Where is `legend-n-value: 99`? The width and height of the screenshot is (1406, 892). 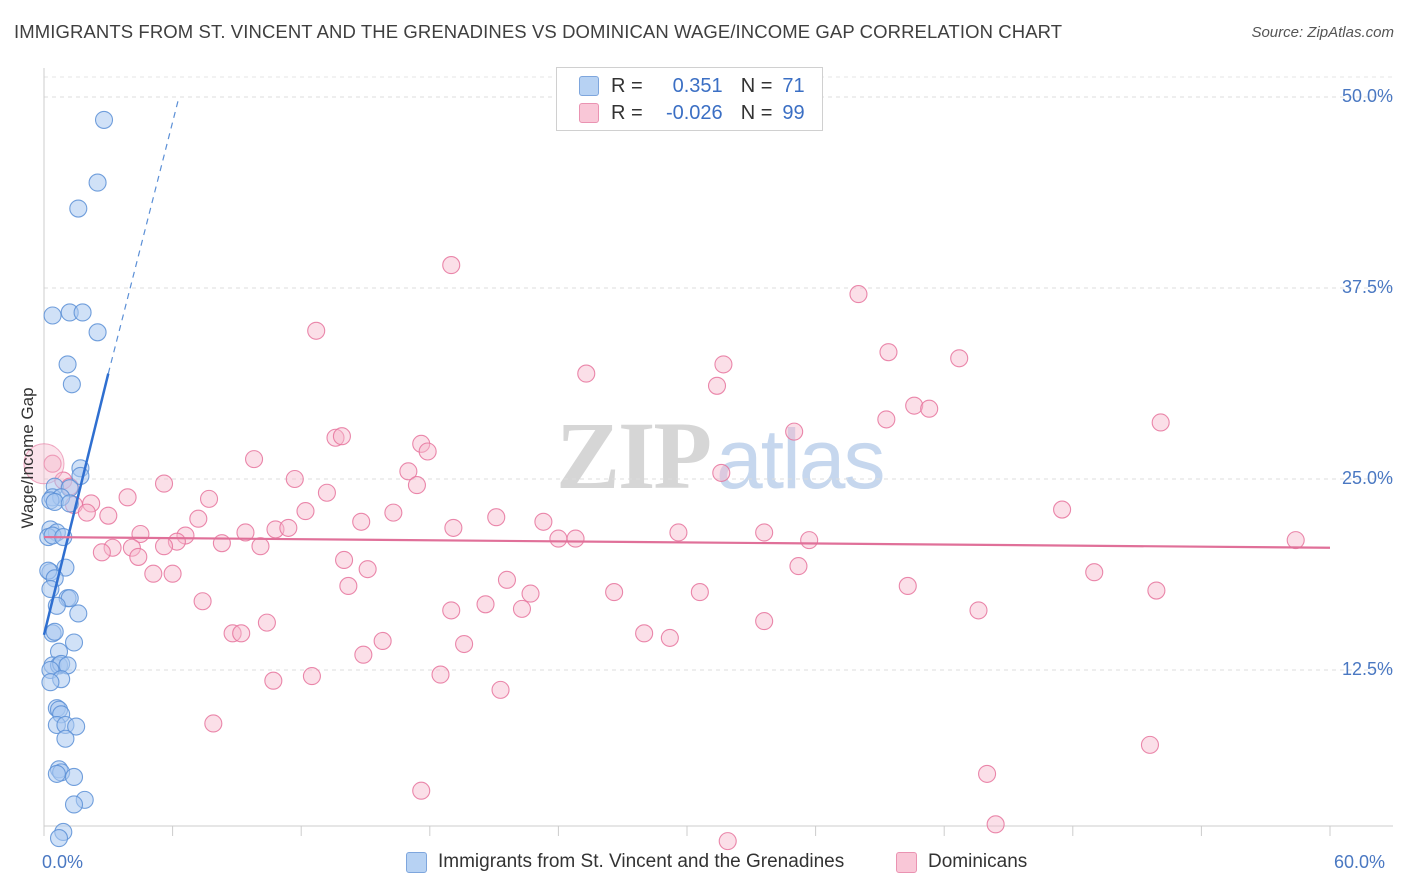 legend-n-value: 99 is located at coordinates (793, 112).